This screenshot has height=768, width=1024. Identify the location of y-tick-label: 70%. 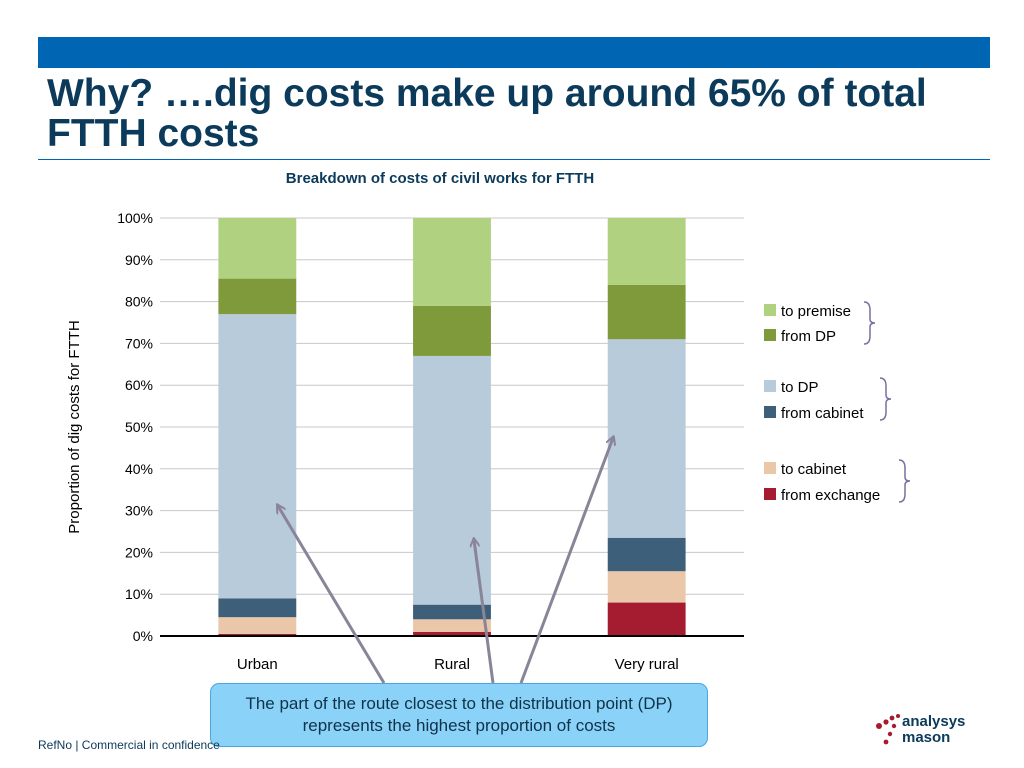
(139, 343).